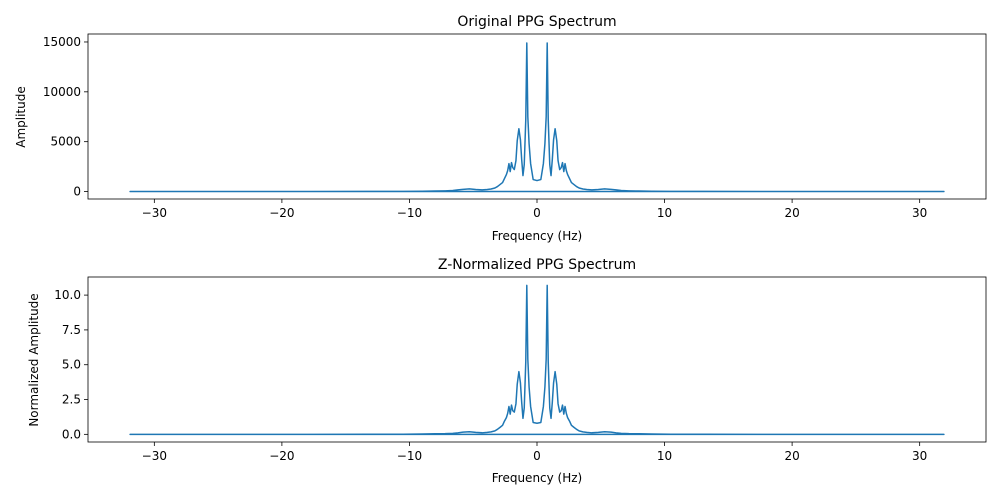 This screenshot has width=1000, height=500. What do you see at coordinates (65, 142) in the screenshot?
I see `y-tick-label: 5000` at bounding box center [65, 142].